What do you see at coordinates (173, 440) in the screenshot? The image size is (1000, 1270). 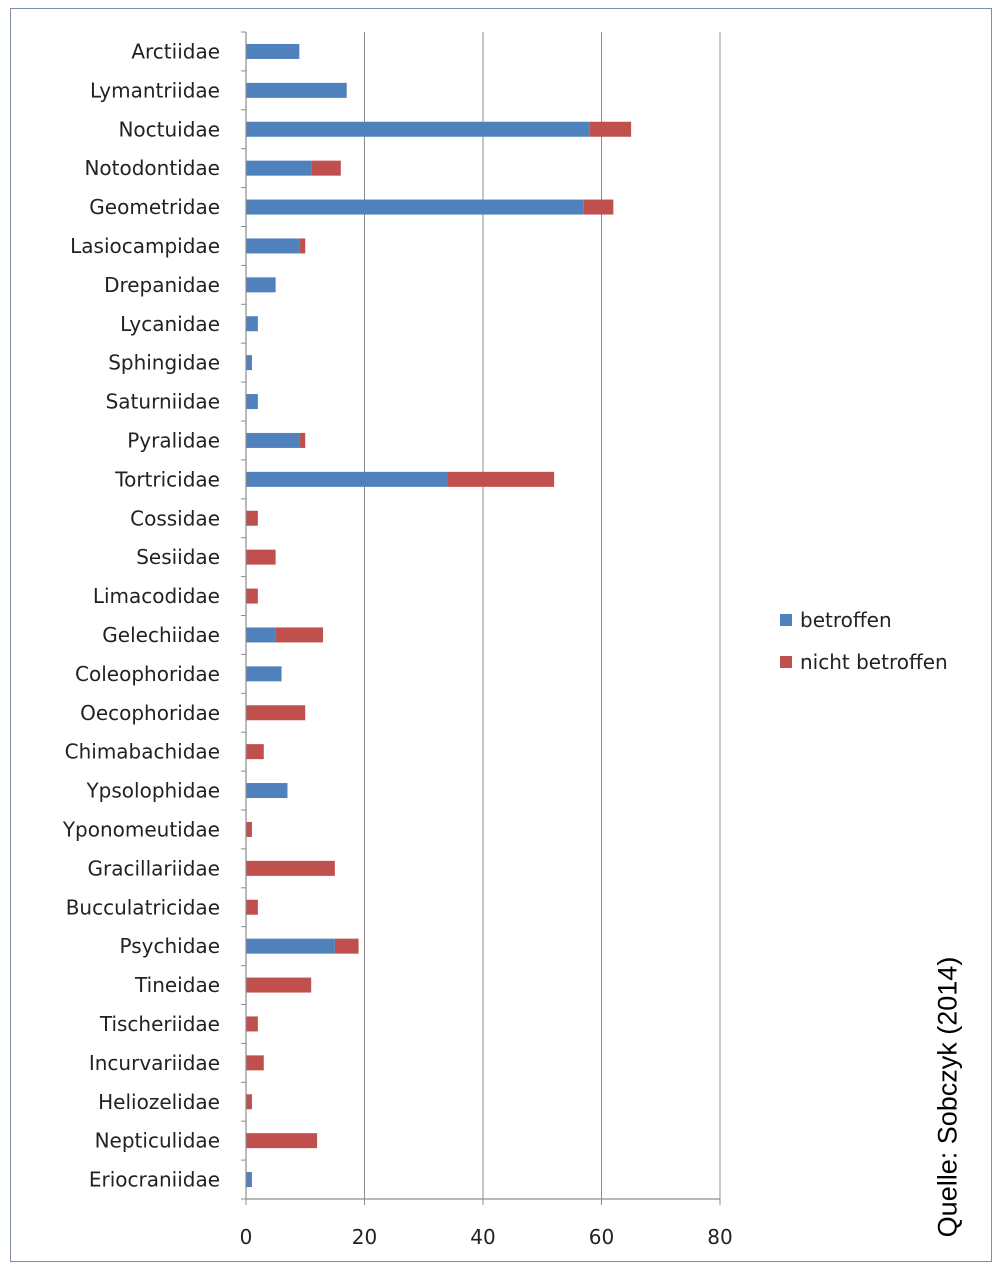 I see `category-label: Pyralidae` at bounding box center [173, 440].